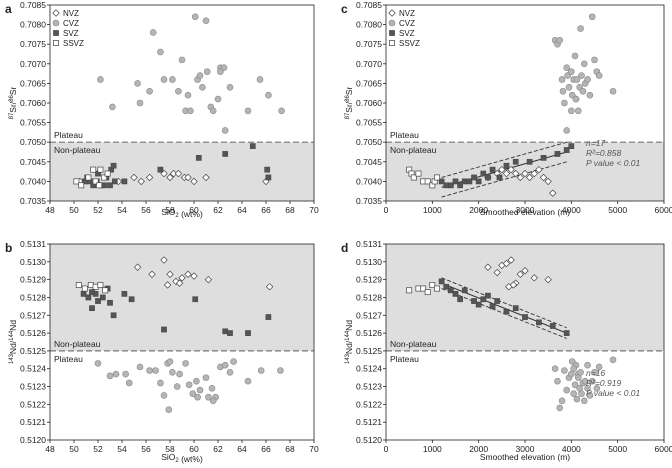 This screenshot has width=672, height=468. What do you see at coordinates (56, 43) in the screenshot?
I see `legend-marker-ssvz` at bounding box center [56, 43].